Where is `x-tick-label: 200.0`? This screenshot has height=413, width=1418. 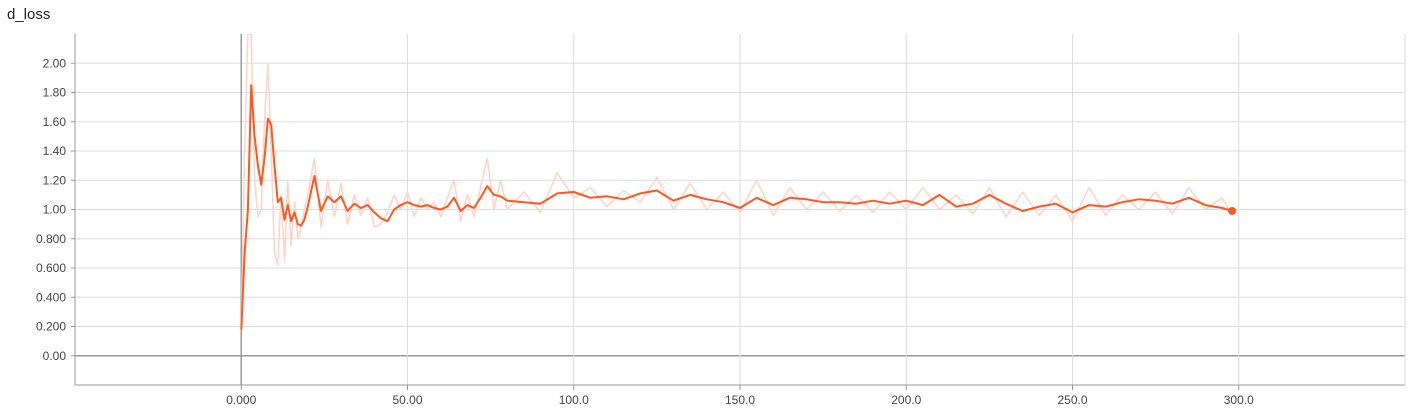 x-tick-label: 200.0 is located at coordinates (906, 400).